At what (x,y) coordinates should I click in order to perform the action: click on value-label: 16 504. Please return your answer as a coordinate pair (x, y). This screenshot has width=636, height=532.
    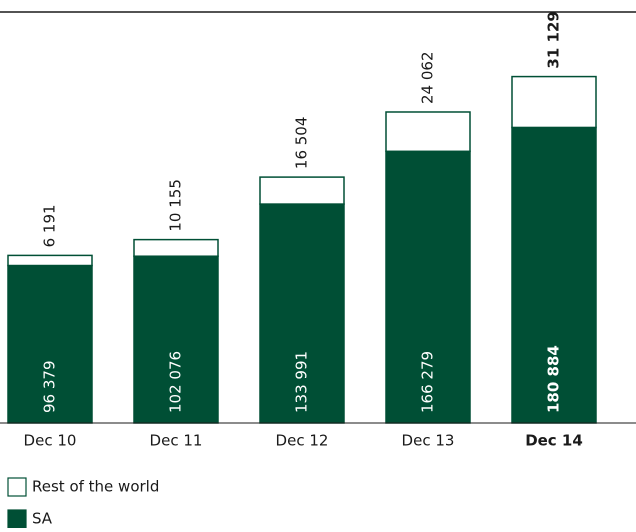
    Looking at the image, I should click on (302, 143).